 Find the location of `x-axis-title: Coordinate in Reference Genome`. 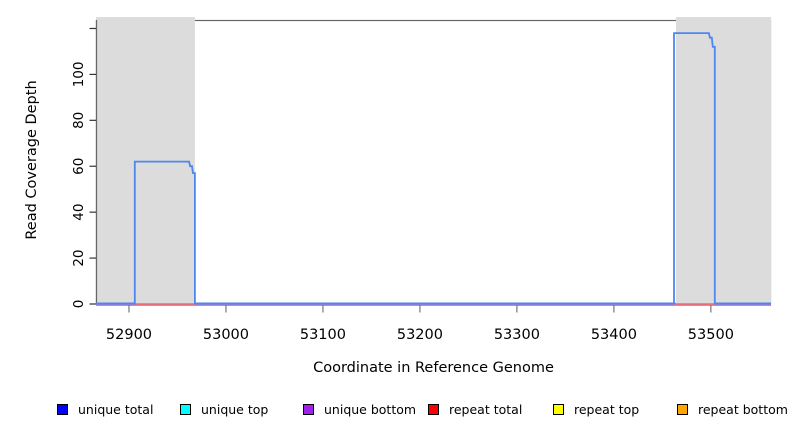

x-axis-title: Coordinate in Reference Genome is located at coordinates (433, 368).